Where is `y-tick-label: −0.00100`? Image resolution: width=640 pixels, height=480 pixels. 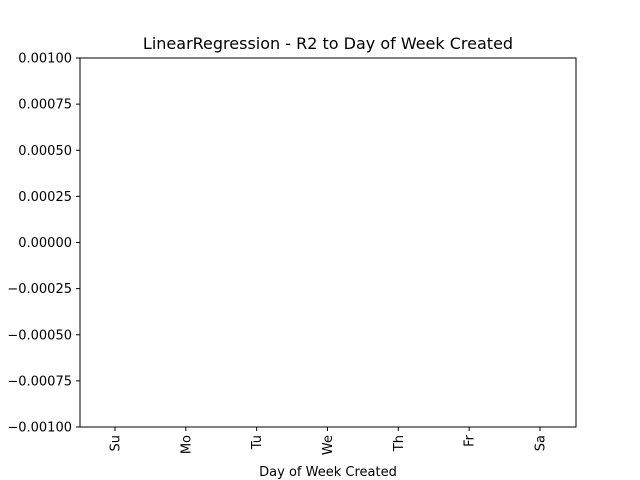 y-tick-label: −0.00100 is located at coordinates (39, 428).